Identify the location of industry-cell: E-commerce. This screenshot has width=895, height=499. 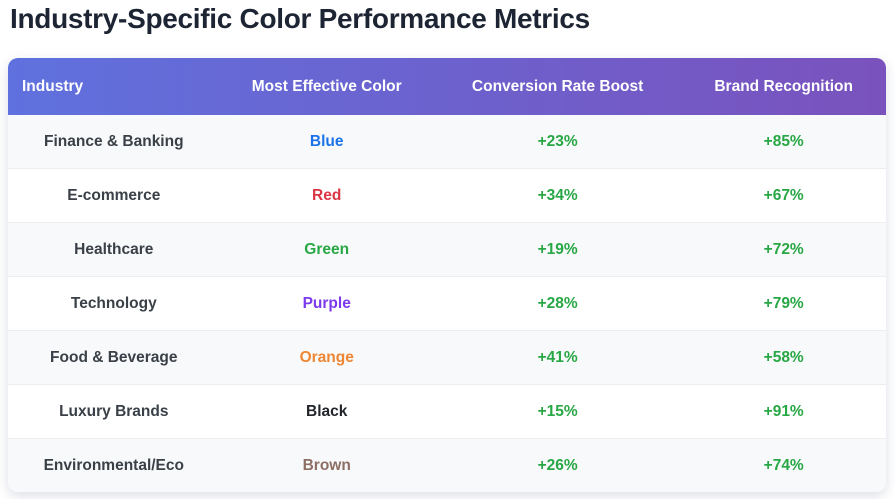
(114, 195).